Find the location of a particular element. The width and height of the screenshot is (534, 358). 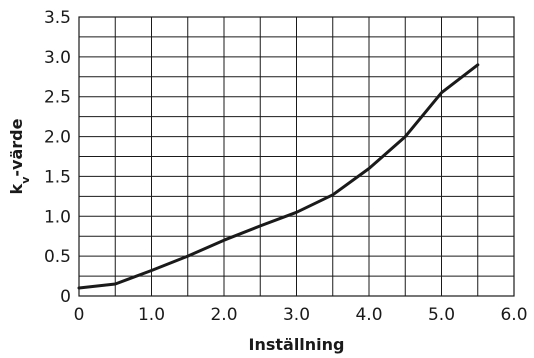

y-tick-label: 3.0 is located at coordinates (57, 58).